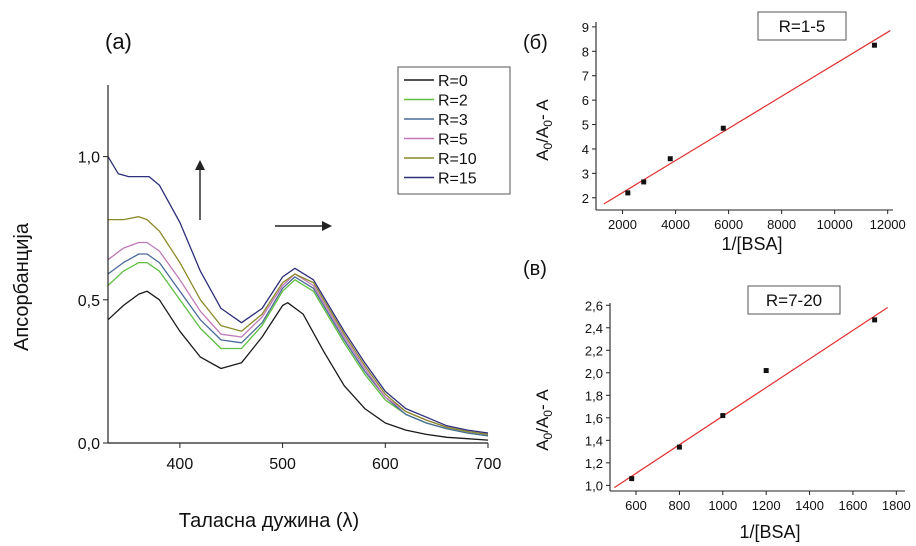 The height and width of the screenshot is (546, 916). What do you see at coordinates (282, 464) in the screenshot?
I see `x-tick-label: 500` at bounding box center [282, 464].